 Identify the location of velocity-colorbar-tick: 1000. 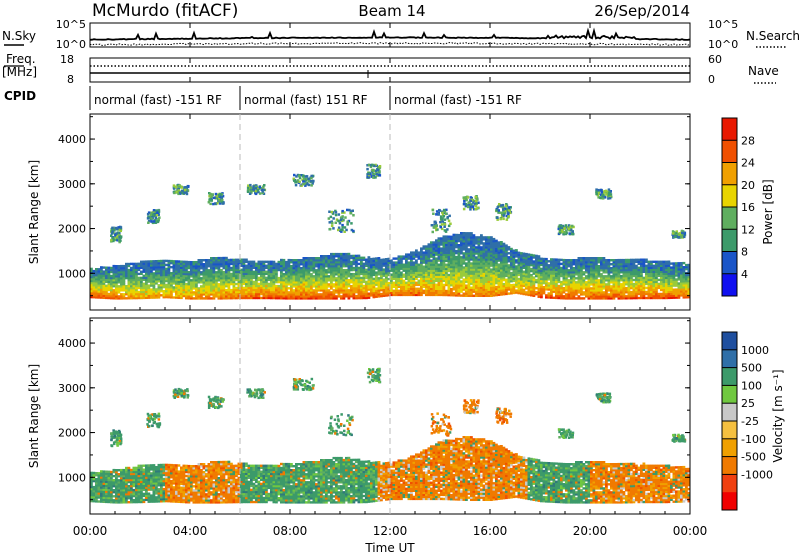
(755, 350).